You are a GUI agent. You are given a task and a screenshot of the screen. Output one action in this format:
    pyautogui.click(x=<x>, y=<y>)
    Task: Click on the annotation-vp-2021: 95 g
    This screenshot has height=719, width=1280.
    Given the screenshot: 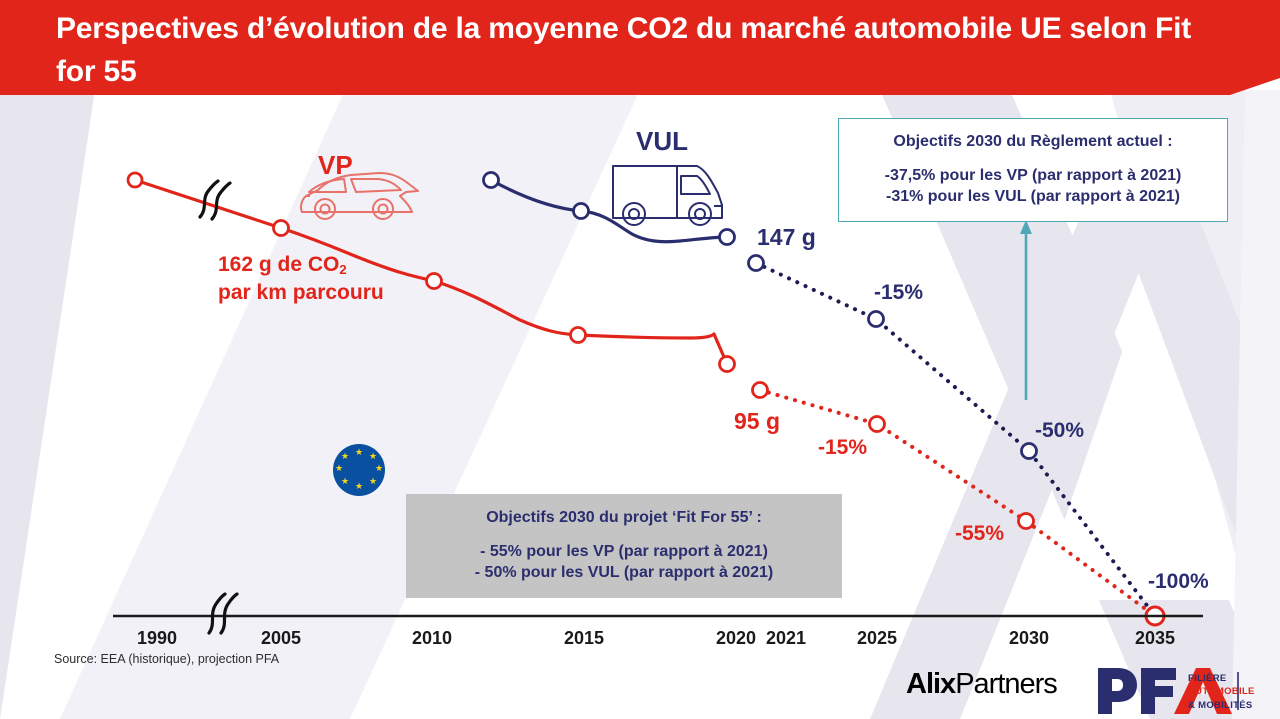 What is the action you would take?
    pyautogui.click(x=757, y=421)
    